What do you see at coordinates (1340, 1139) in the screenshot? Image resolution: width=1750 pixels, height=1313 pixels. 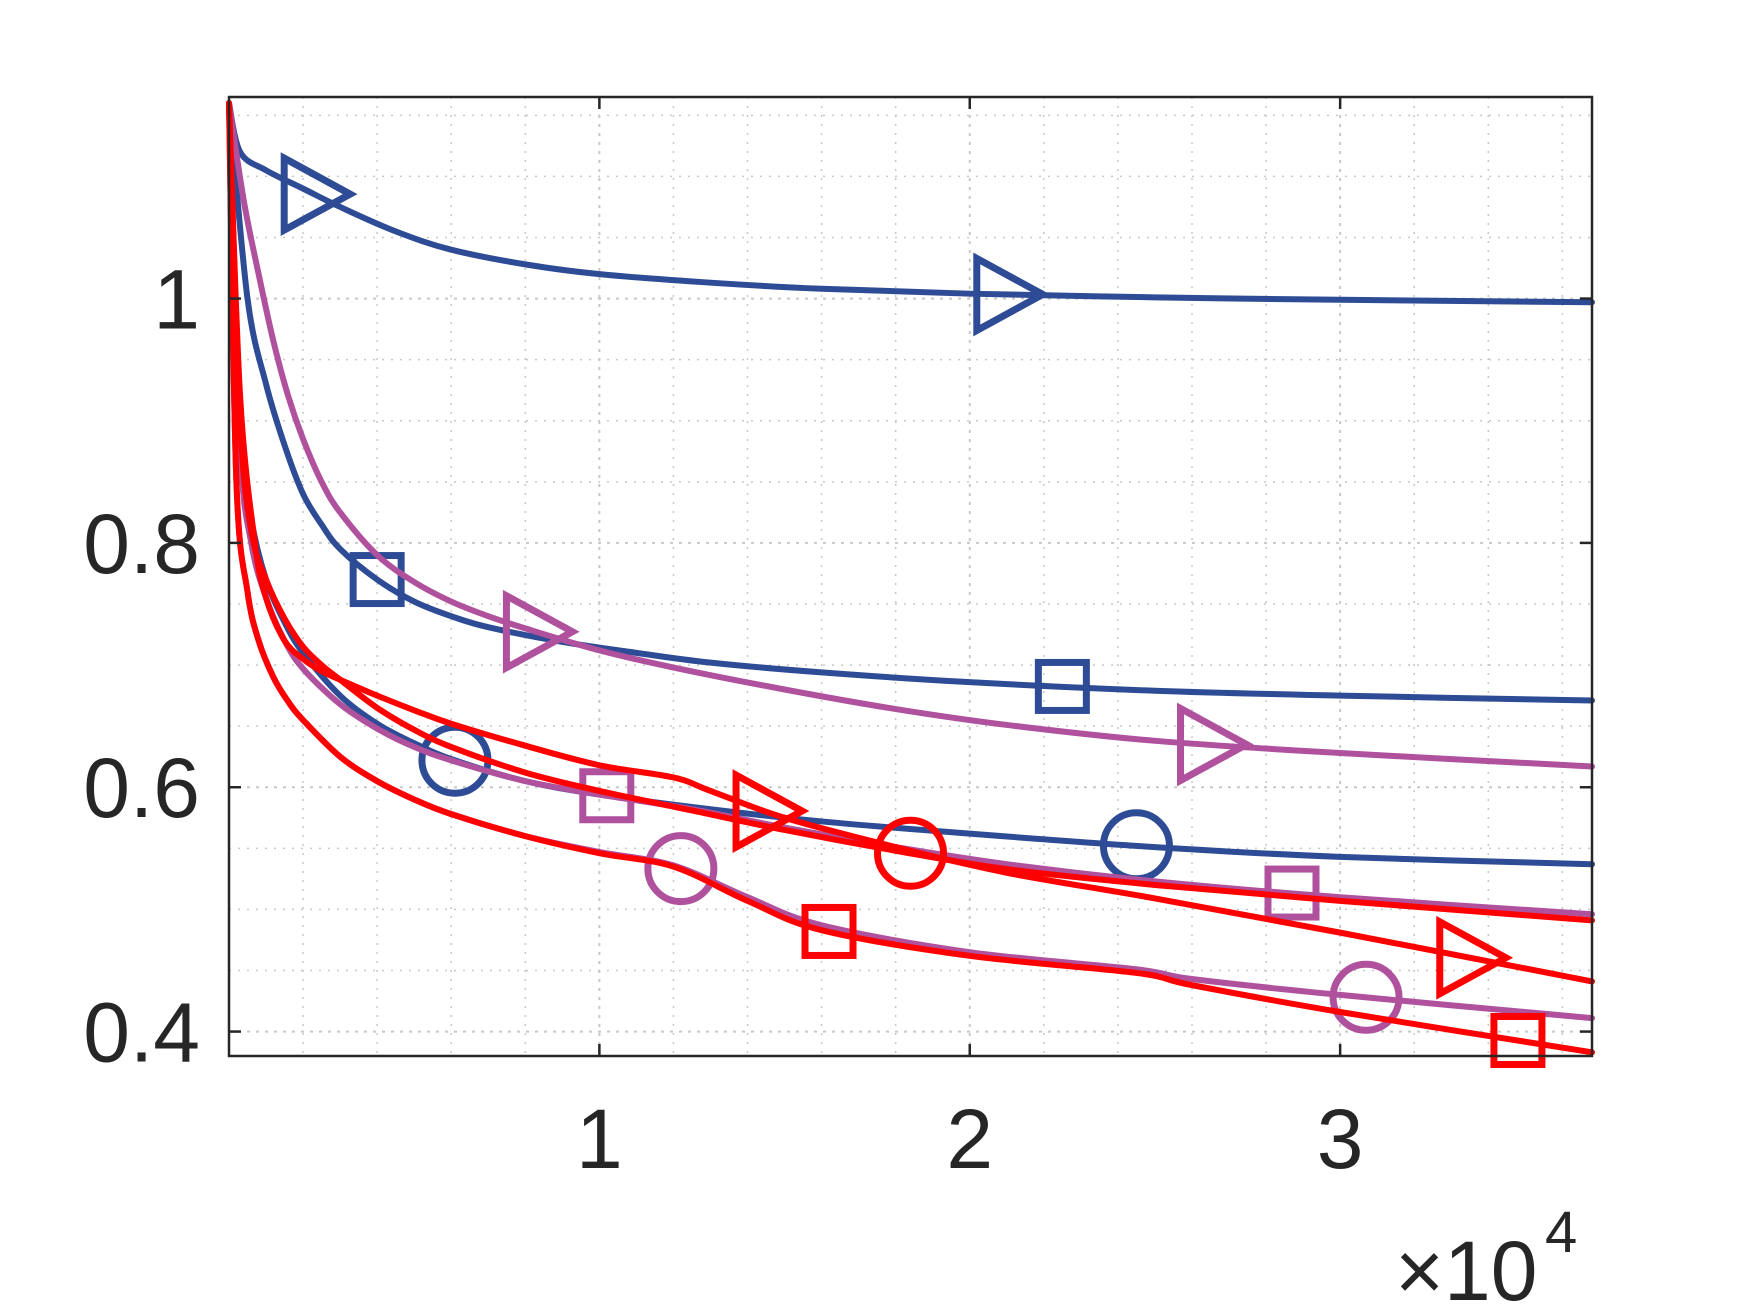 I see `x-tick-label: 3` at bounding box center [1340, 1139].